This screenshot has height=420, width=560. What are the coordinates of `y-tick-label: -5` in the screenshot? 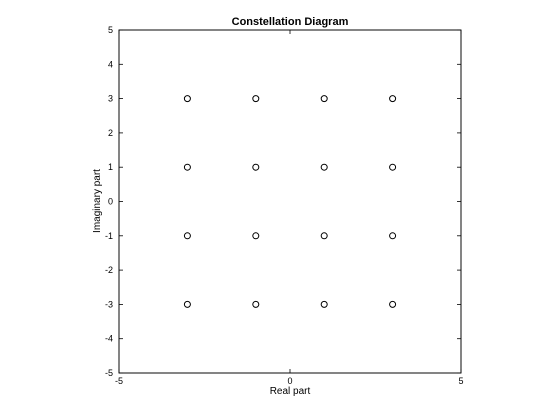 It's located at (109, 373).